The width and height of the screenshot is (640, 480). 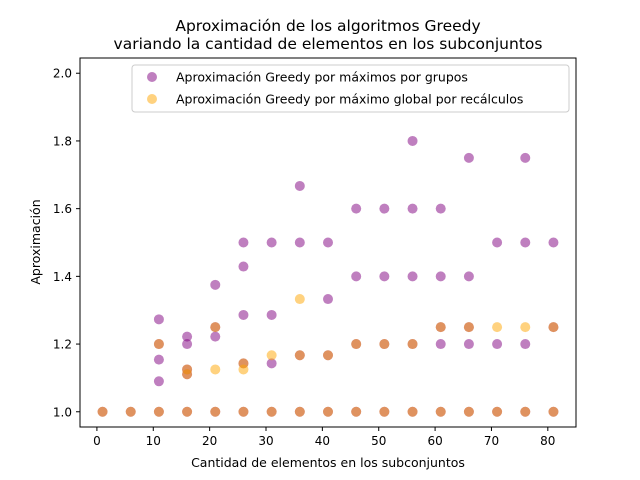 What do you see at coordinates (62, 345) in the screenshot?
I see `y-tick-label-1: 1.2` at bounding box center [62, 345].